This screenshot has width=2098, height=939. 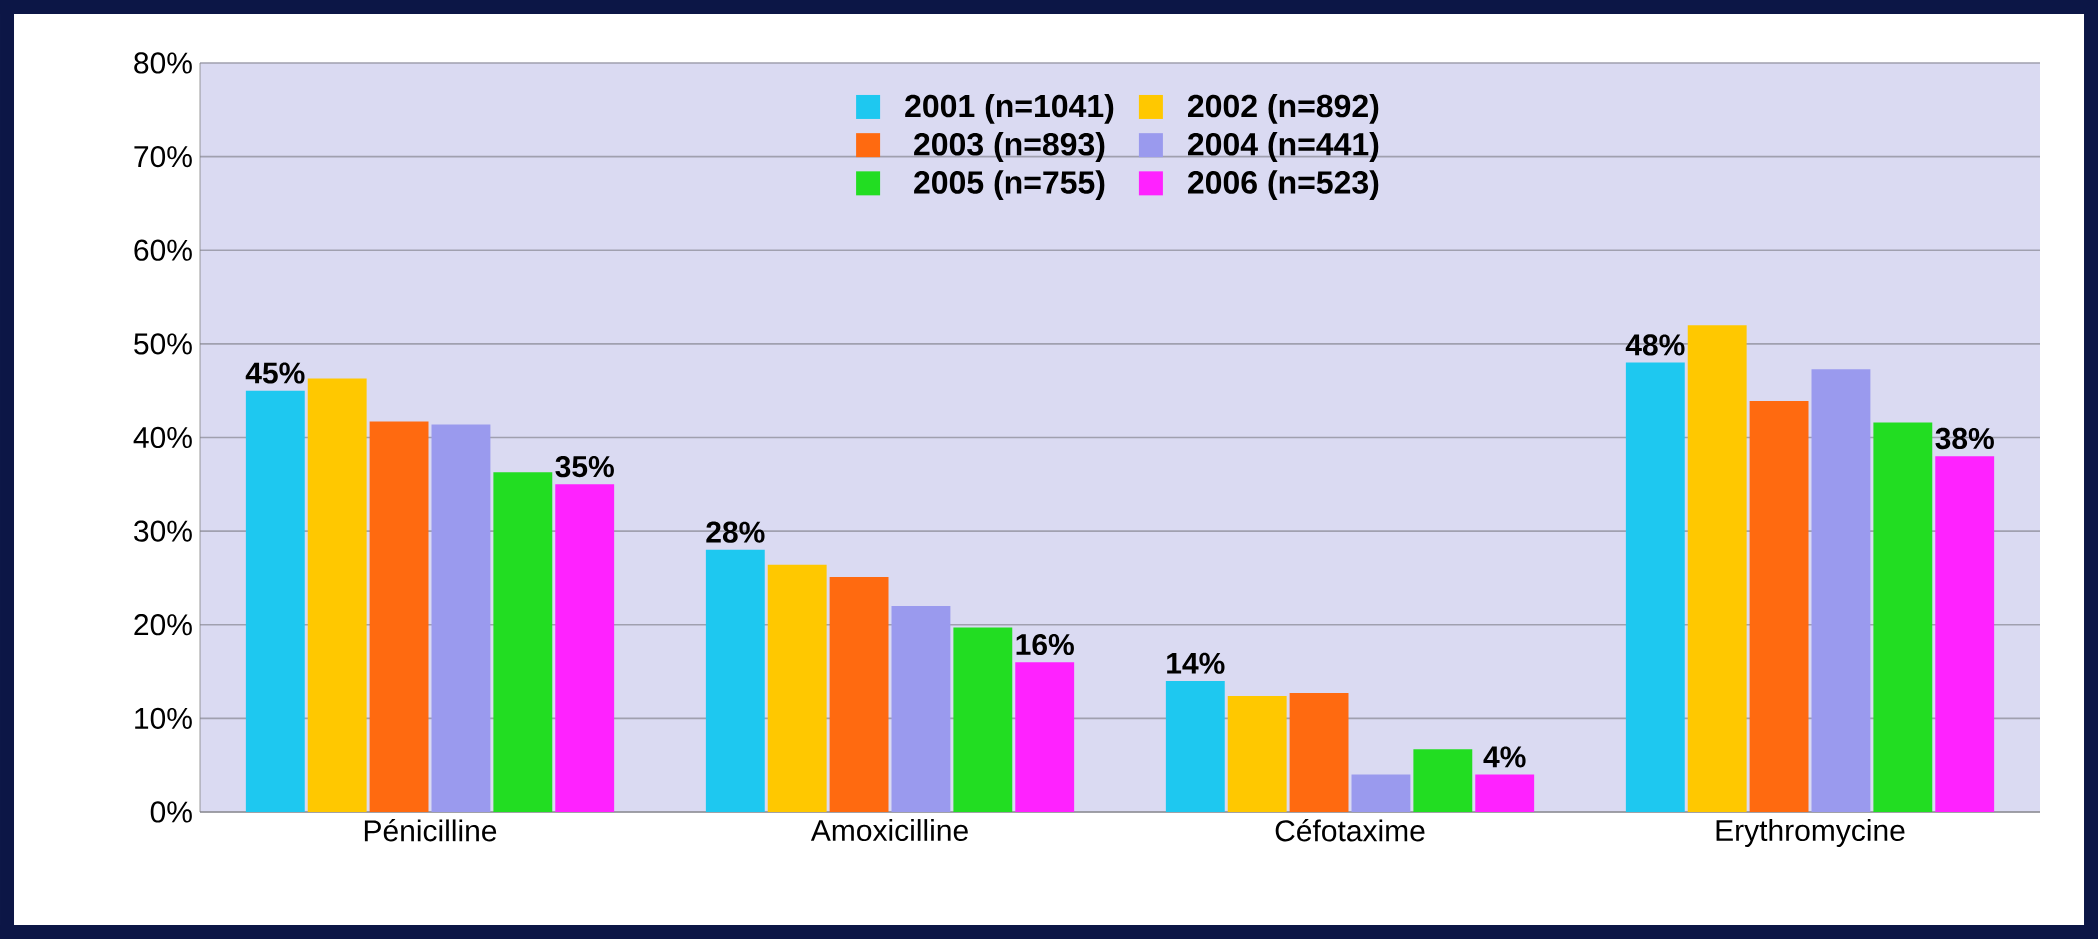 What do you see at coordinates (163, 344) in the screenshot?
I see `y-tick-label: 50%` at bounding box center [163, 344].